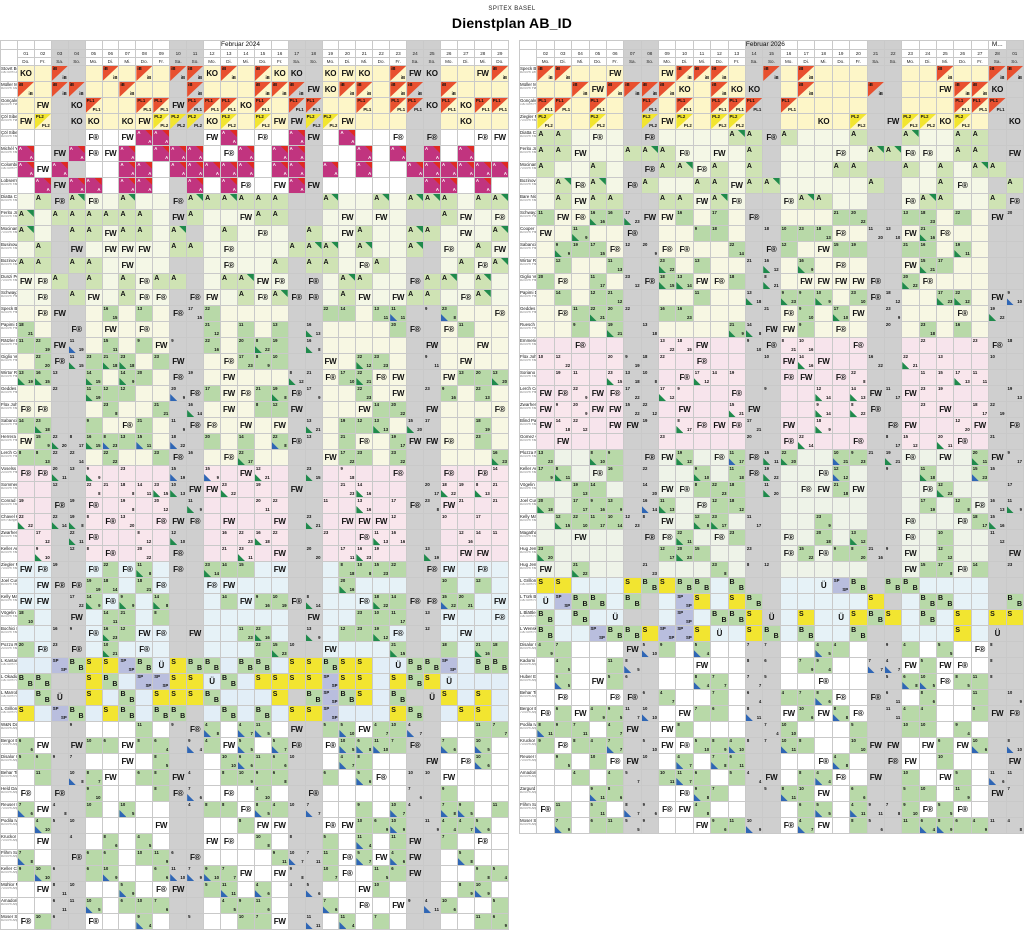 The width and height of the screenshot is (1024, 930). Describe the element at coordinates (42, 825) in the screenshot. I see `shift-cell: 4 10` at that location.